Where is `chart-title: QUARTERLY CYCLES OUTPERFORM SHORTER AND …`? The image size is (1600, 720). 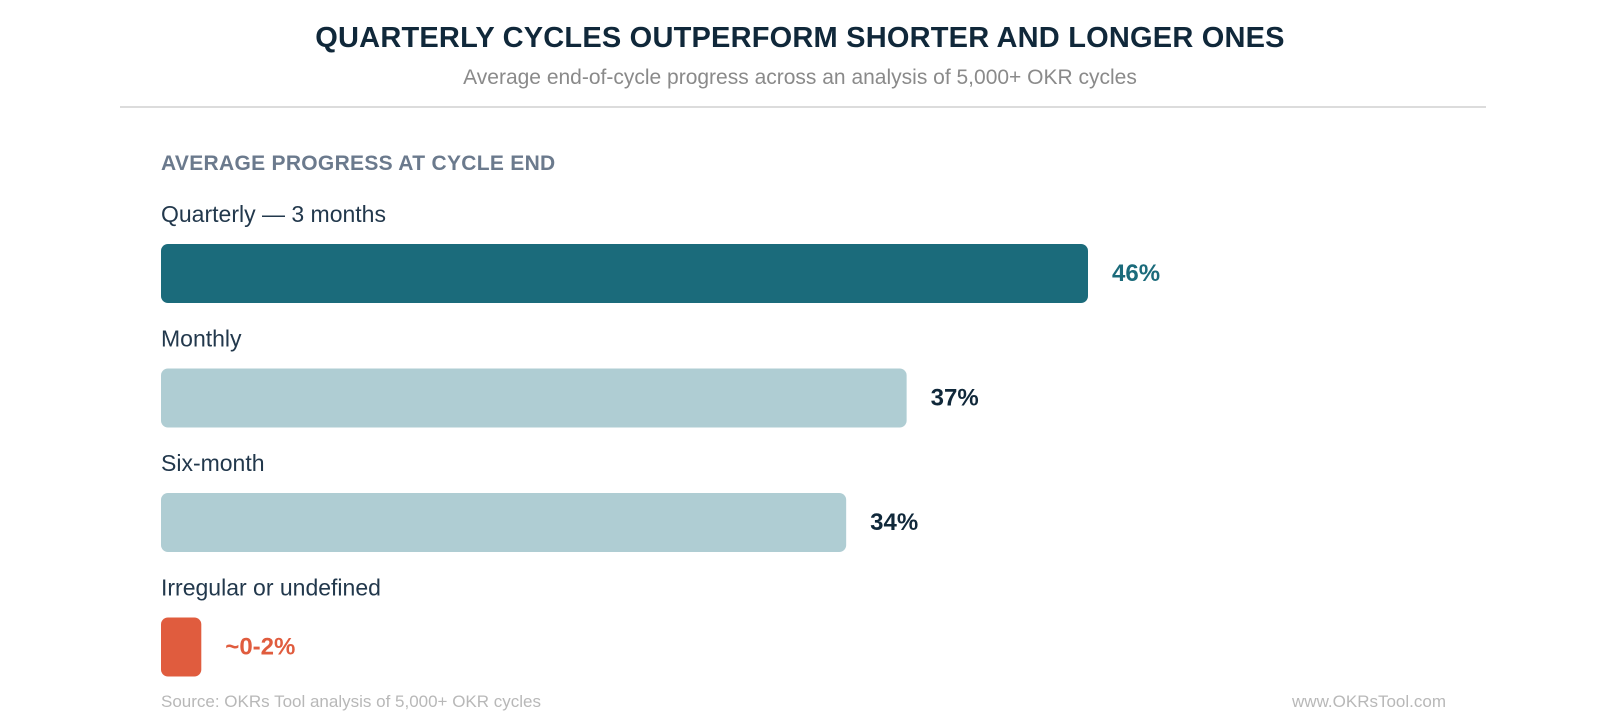 chart-title: QUARTERLY CYCLES OUTPERFORM SHORTER AND … is located at coordinates (800, 38).